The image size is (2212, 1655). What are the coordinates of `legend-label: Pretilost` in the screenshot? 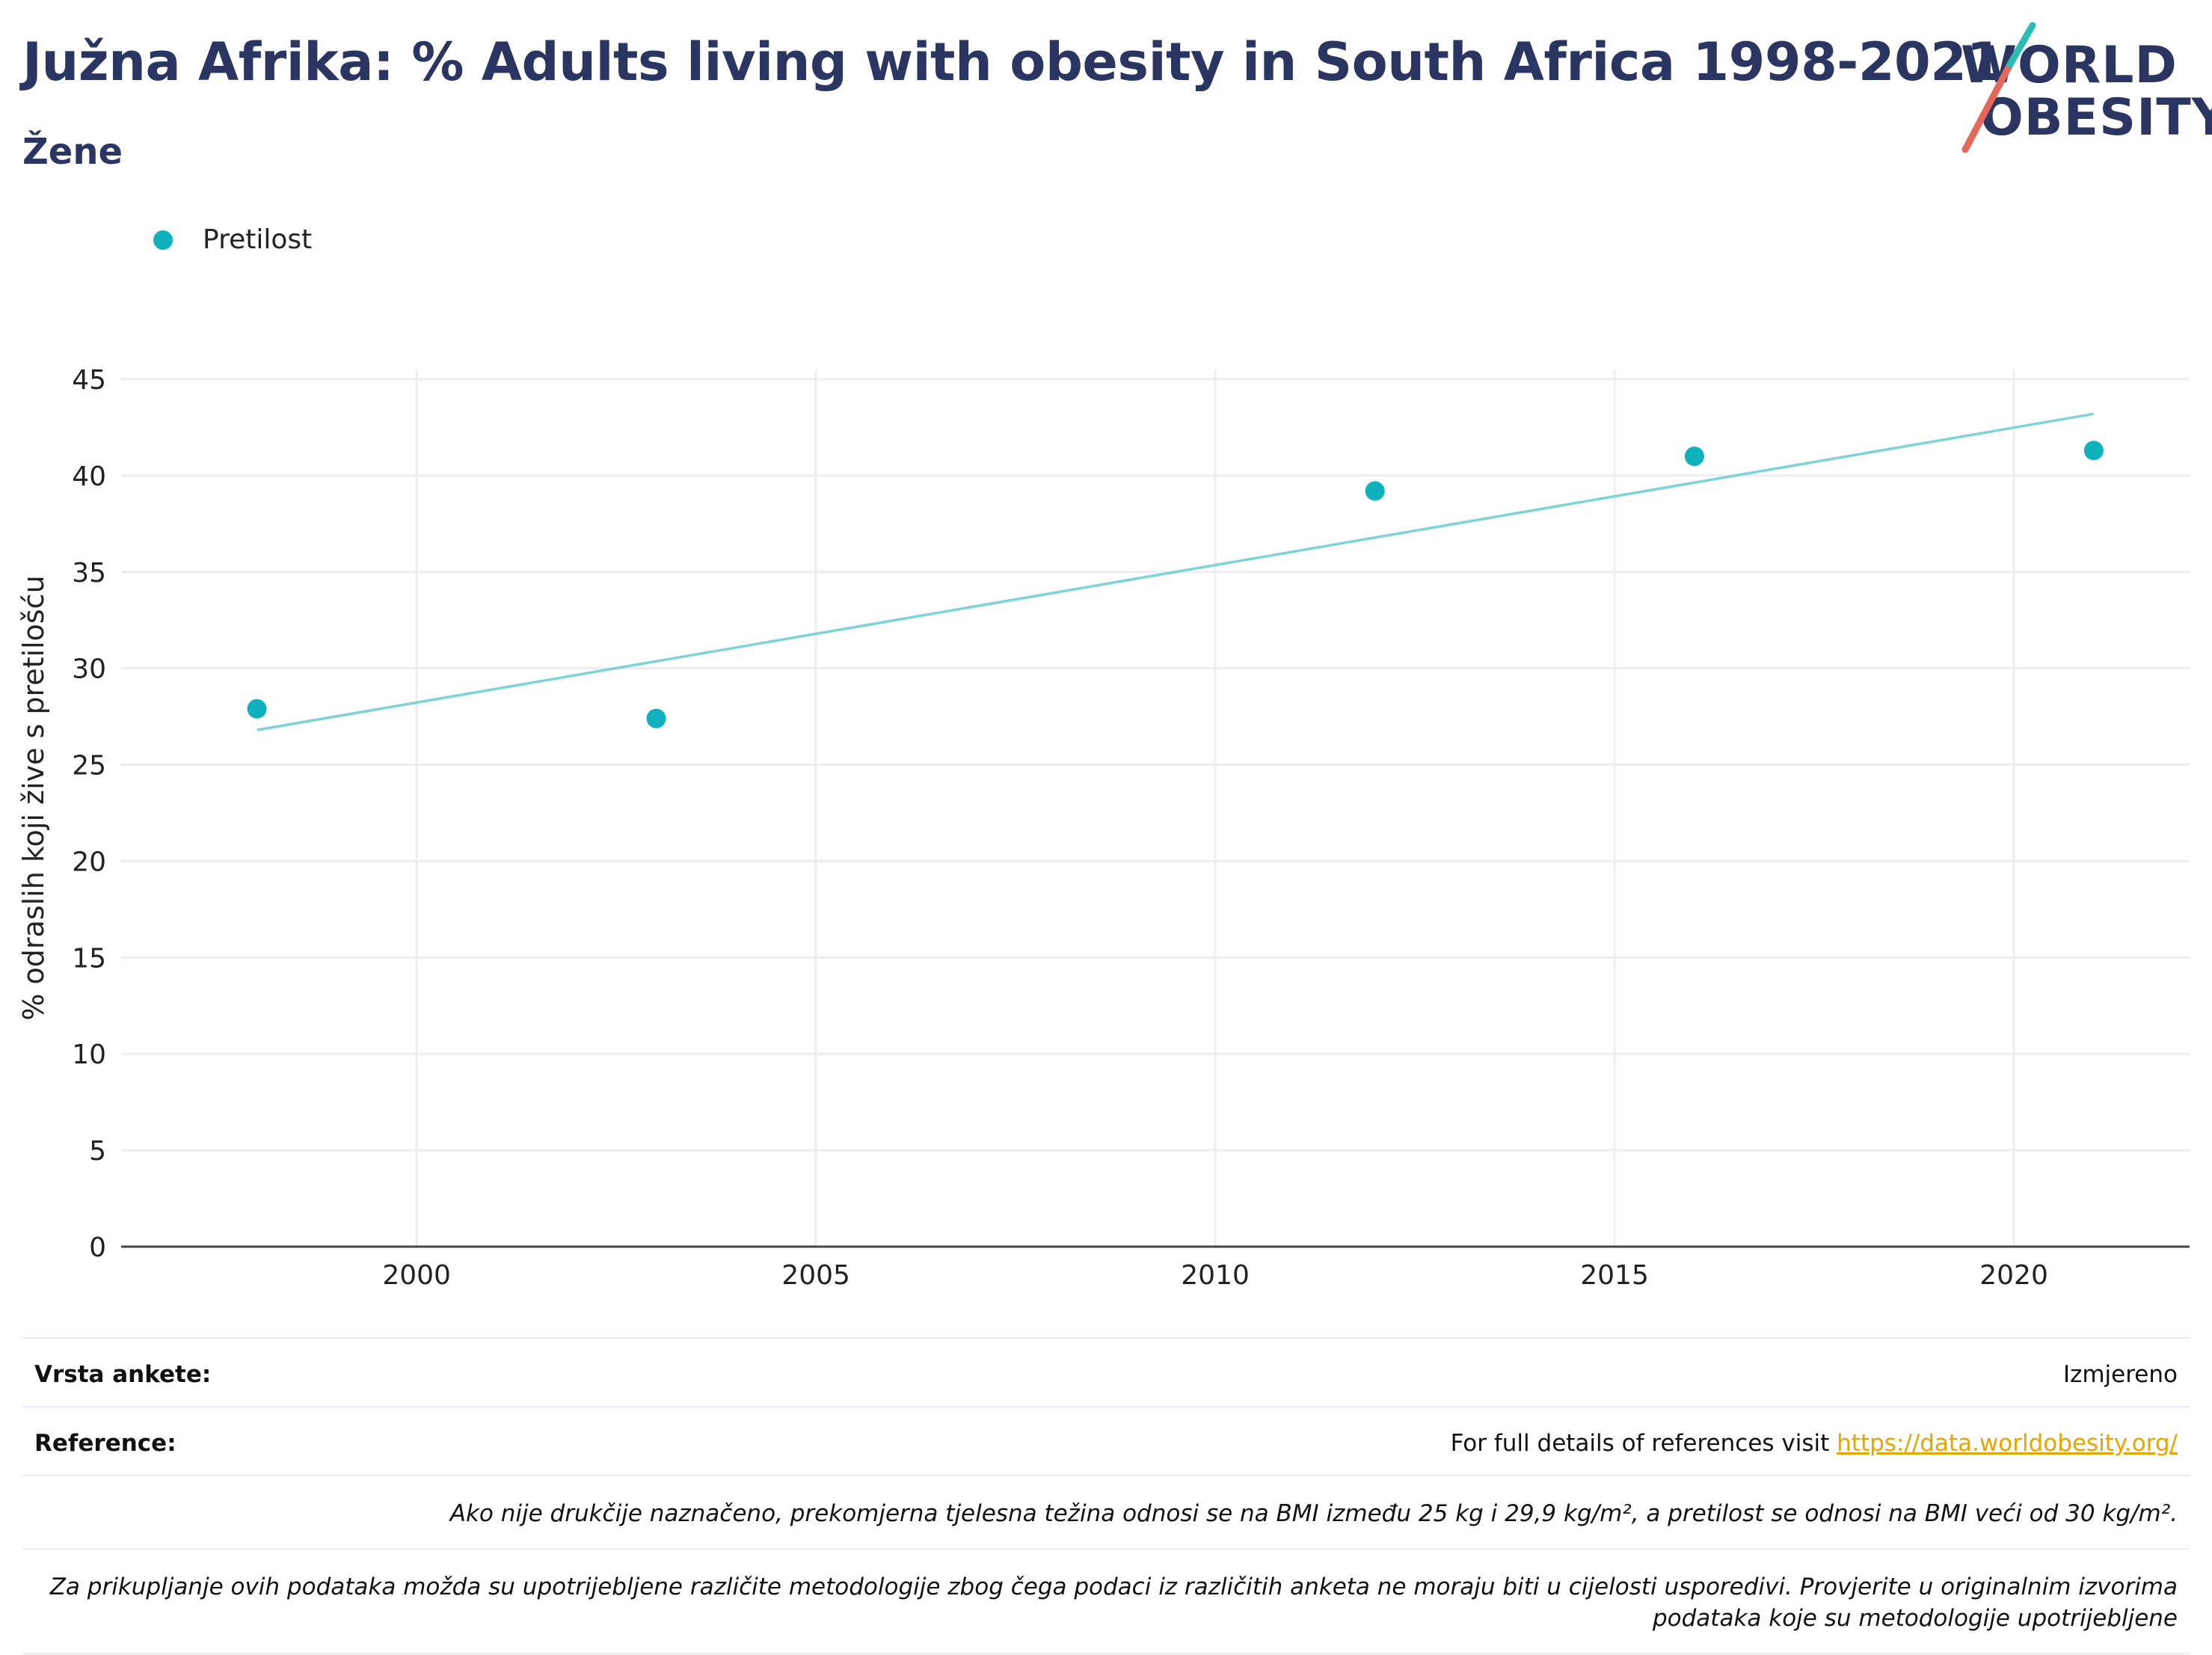 It's located at (258, 239).